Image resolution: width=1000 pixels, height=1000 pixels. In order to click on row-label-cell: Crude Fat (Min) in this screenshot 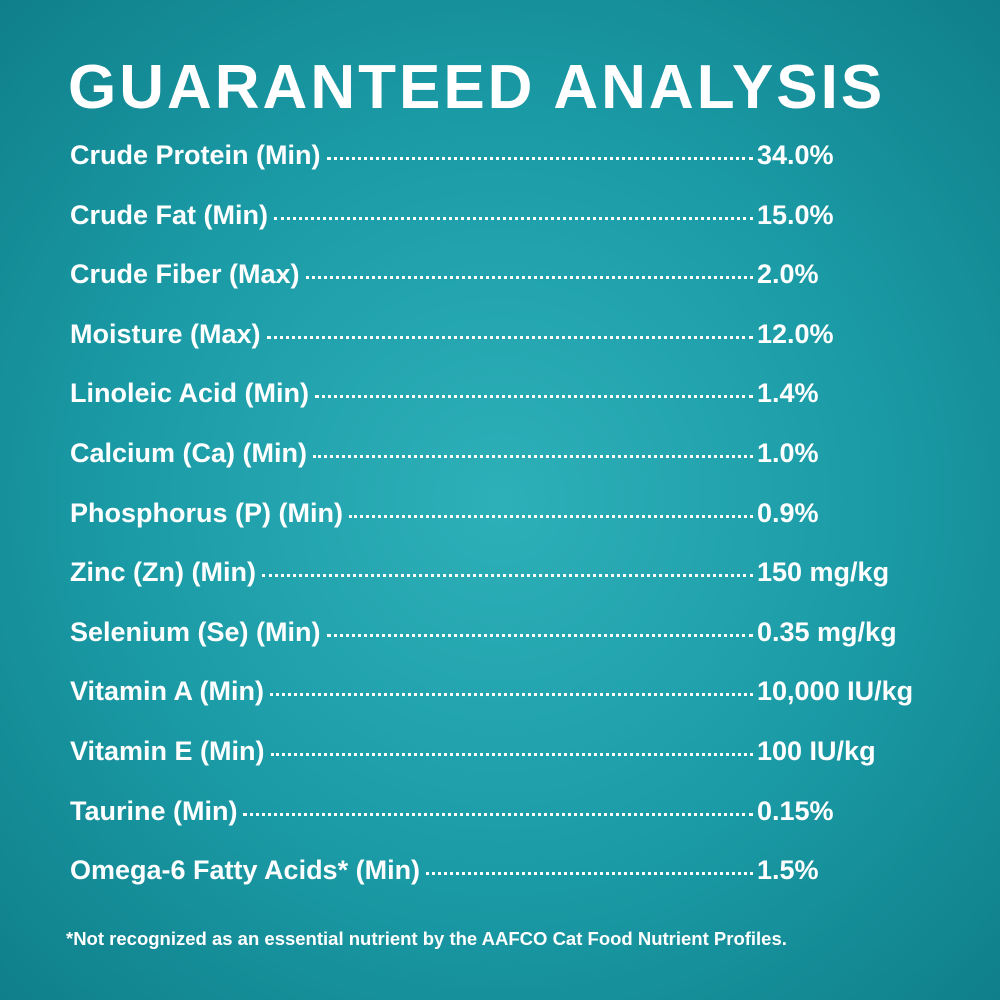, I will do `click(412, 215)`.